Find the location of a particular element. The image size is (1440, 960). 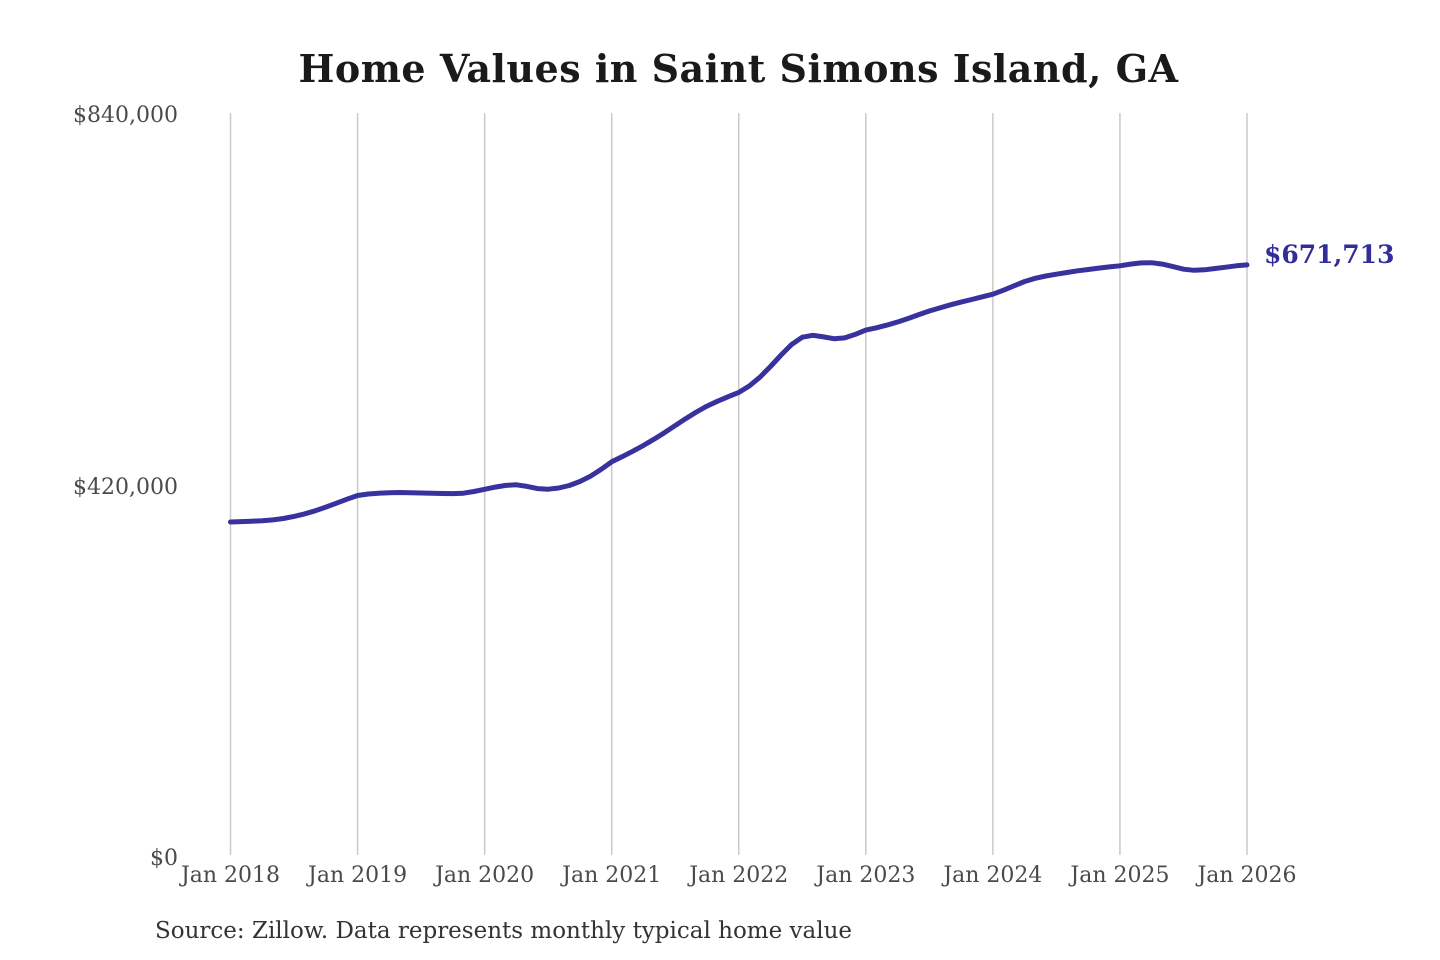

x-axis-tick-label: Jan 2023 is located at coordinates (866, 875).